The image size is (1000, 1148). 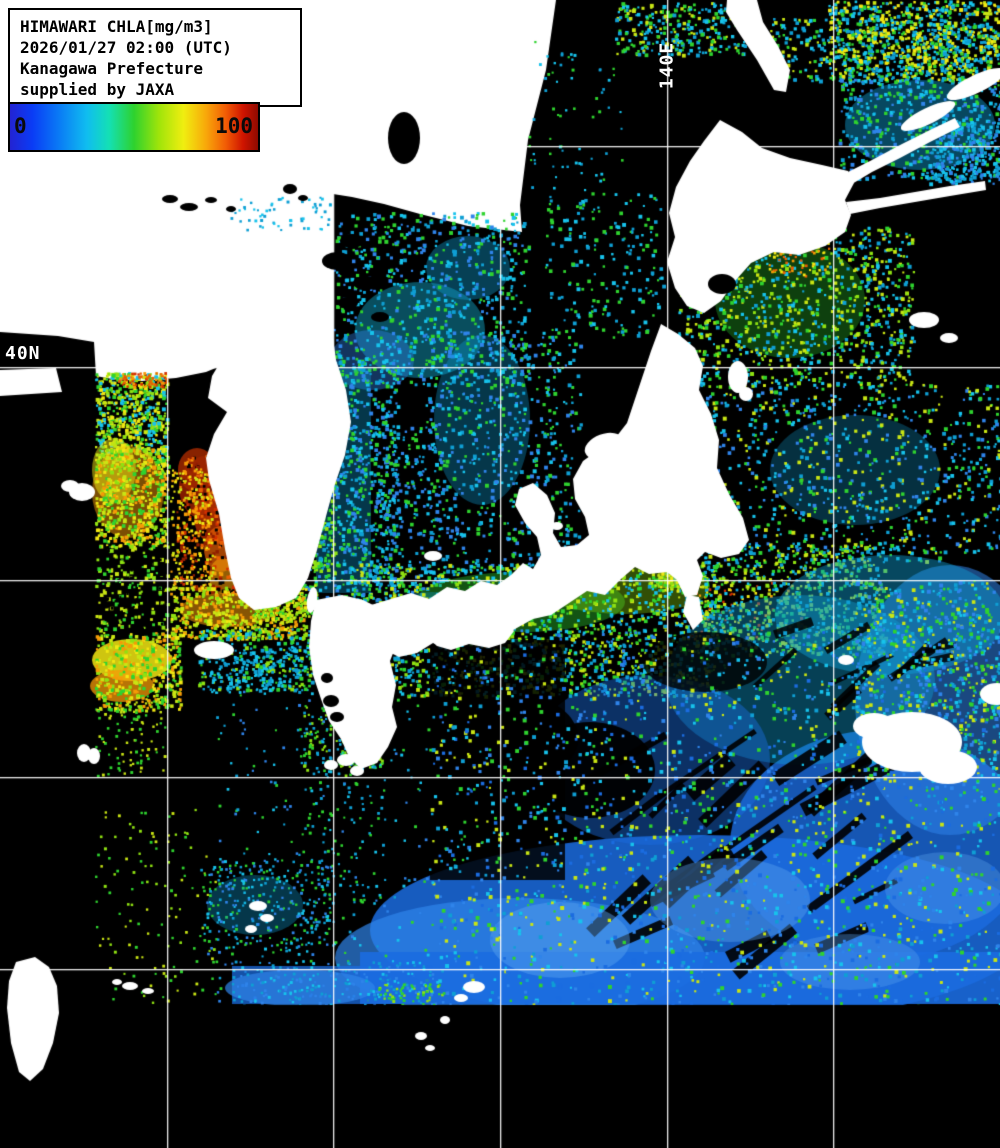 I want to click on latitude-label-40n: 40N, so click(x=23, y=353).